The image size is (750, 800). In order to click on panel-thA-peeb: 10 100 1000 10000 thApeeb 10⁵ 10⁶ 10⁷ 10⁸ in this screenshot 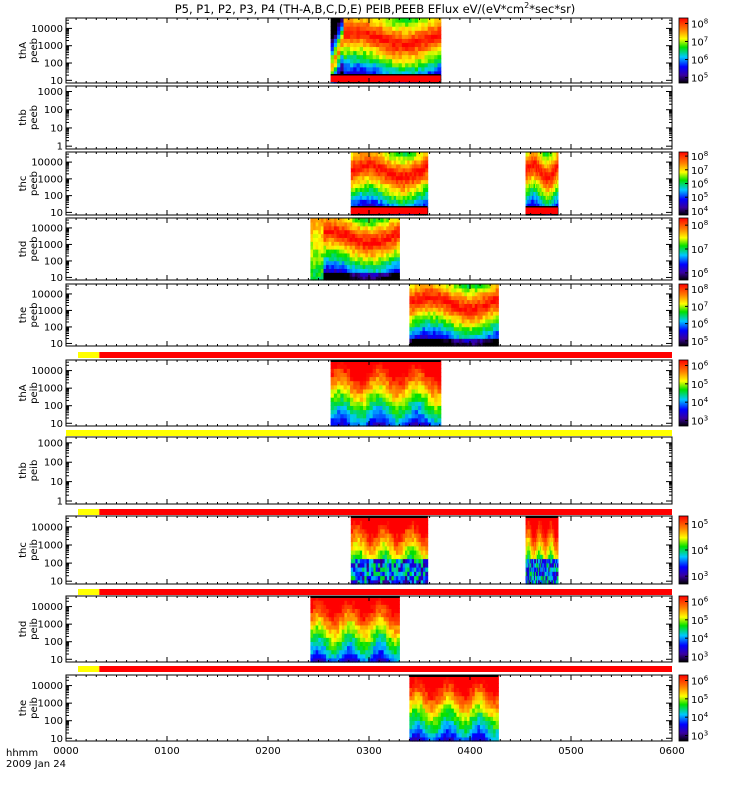, I will do `click(363, 51)`.